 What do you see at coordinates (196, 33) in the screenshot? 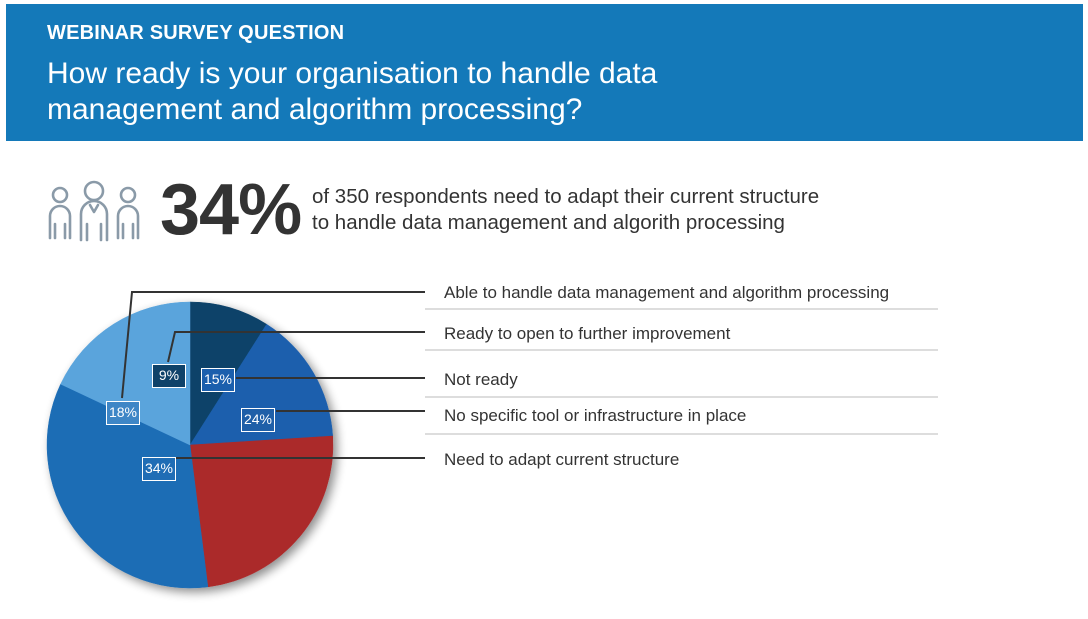
I see `header-kicker: WEBINAR SURVEY QUESTION` at bounding box center [196, 33].